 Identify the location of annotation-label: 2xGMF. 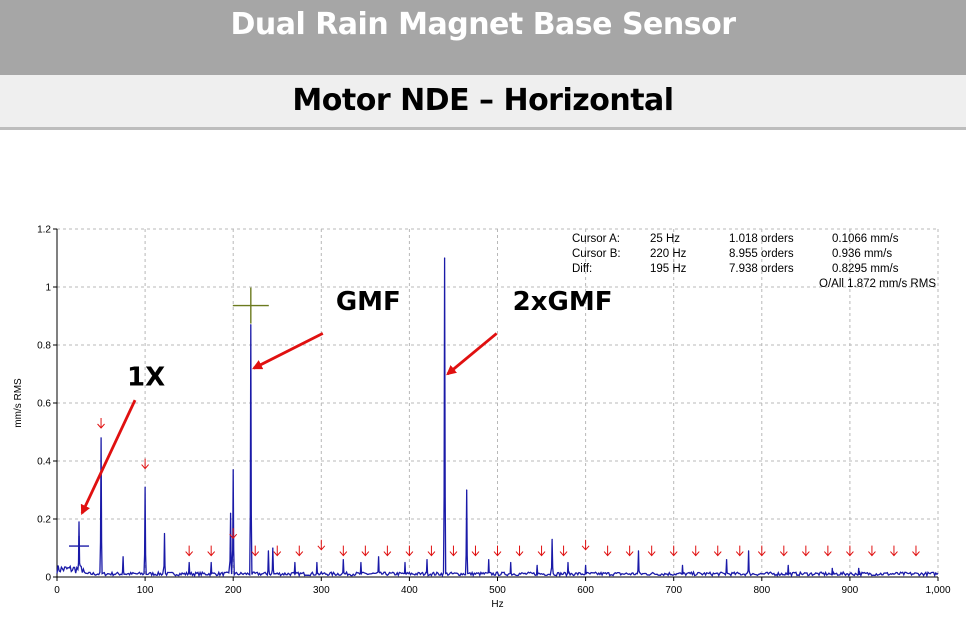
(563, 302).